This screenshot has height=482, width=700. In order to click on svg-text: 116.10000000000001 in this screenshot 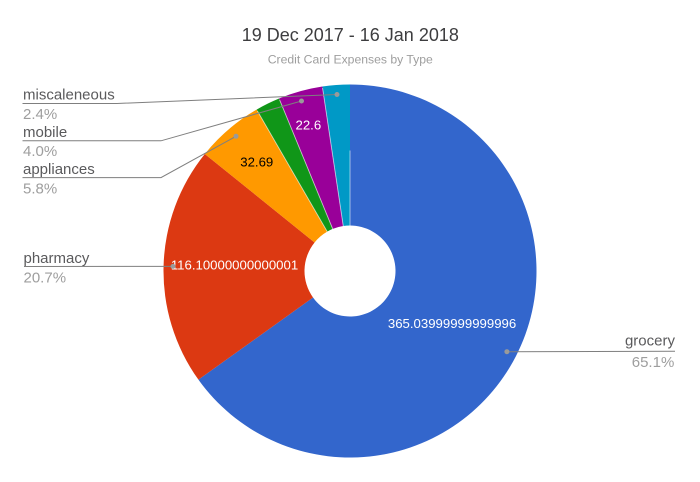, I will do `click(234, 264)`.